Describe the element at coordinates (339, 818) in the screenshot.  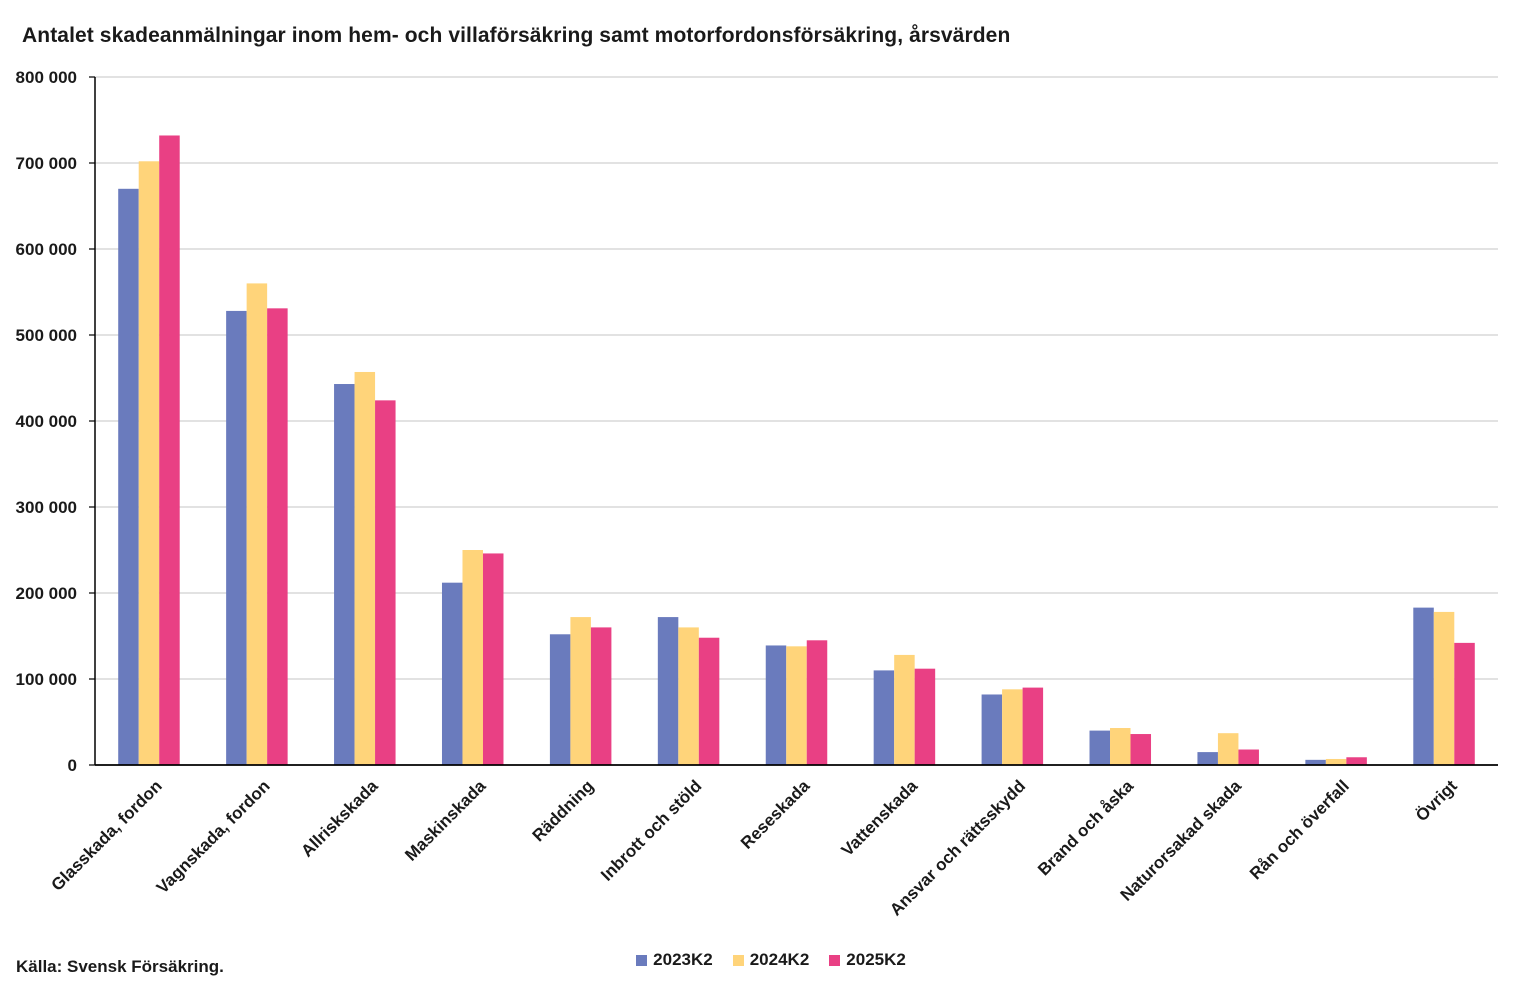
I see `x-tick-label: Allriskskada` at that location.